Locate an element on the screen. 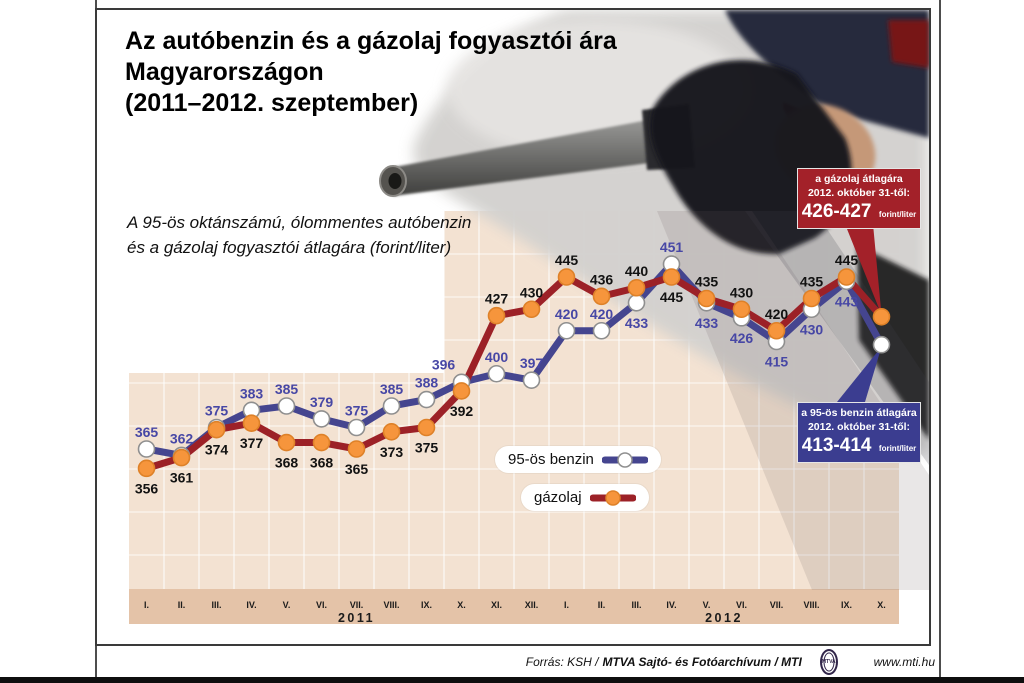 This screenshot has width=1024, height=683. data-label: 426 is located at coordinates (742, 338).